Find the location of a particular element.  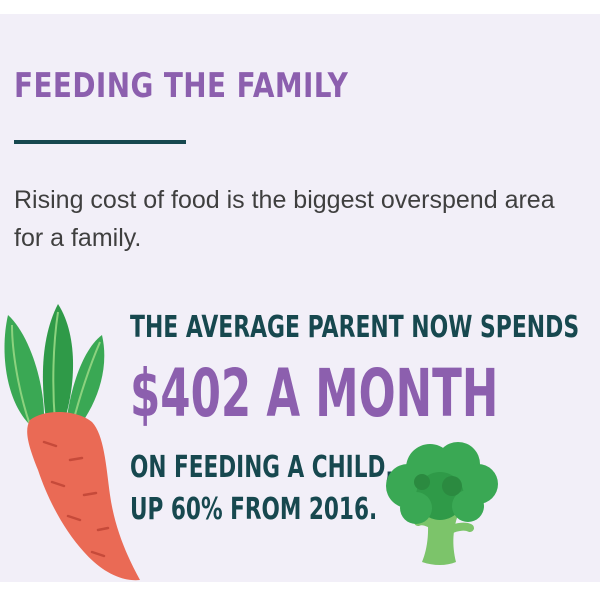

stat-tail-line-2: UP 60% FROM 2016. is located at coordinates (254, 509).